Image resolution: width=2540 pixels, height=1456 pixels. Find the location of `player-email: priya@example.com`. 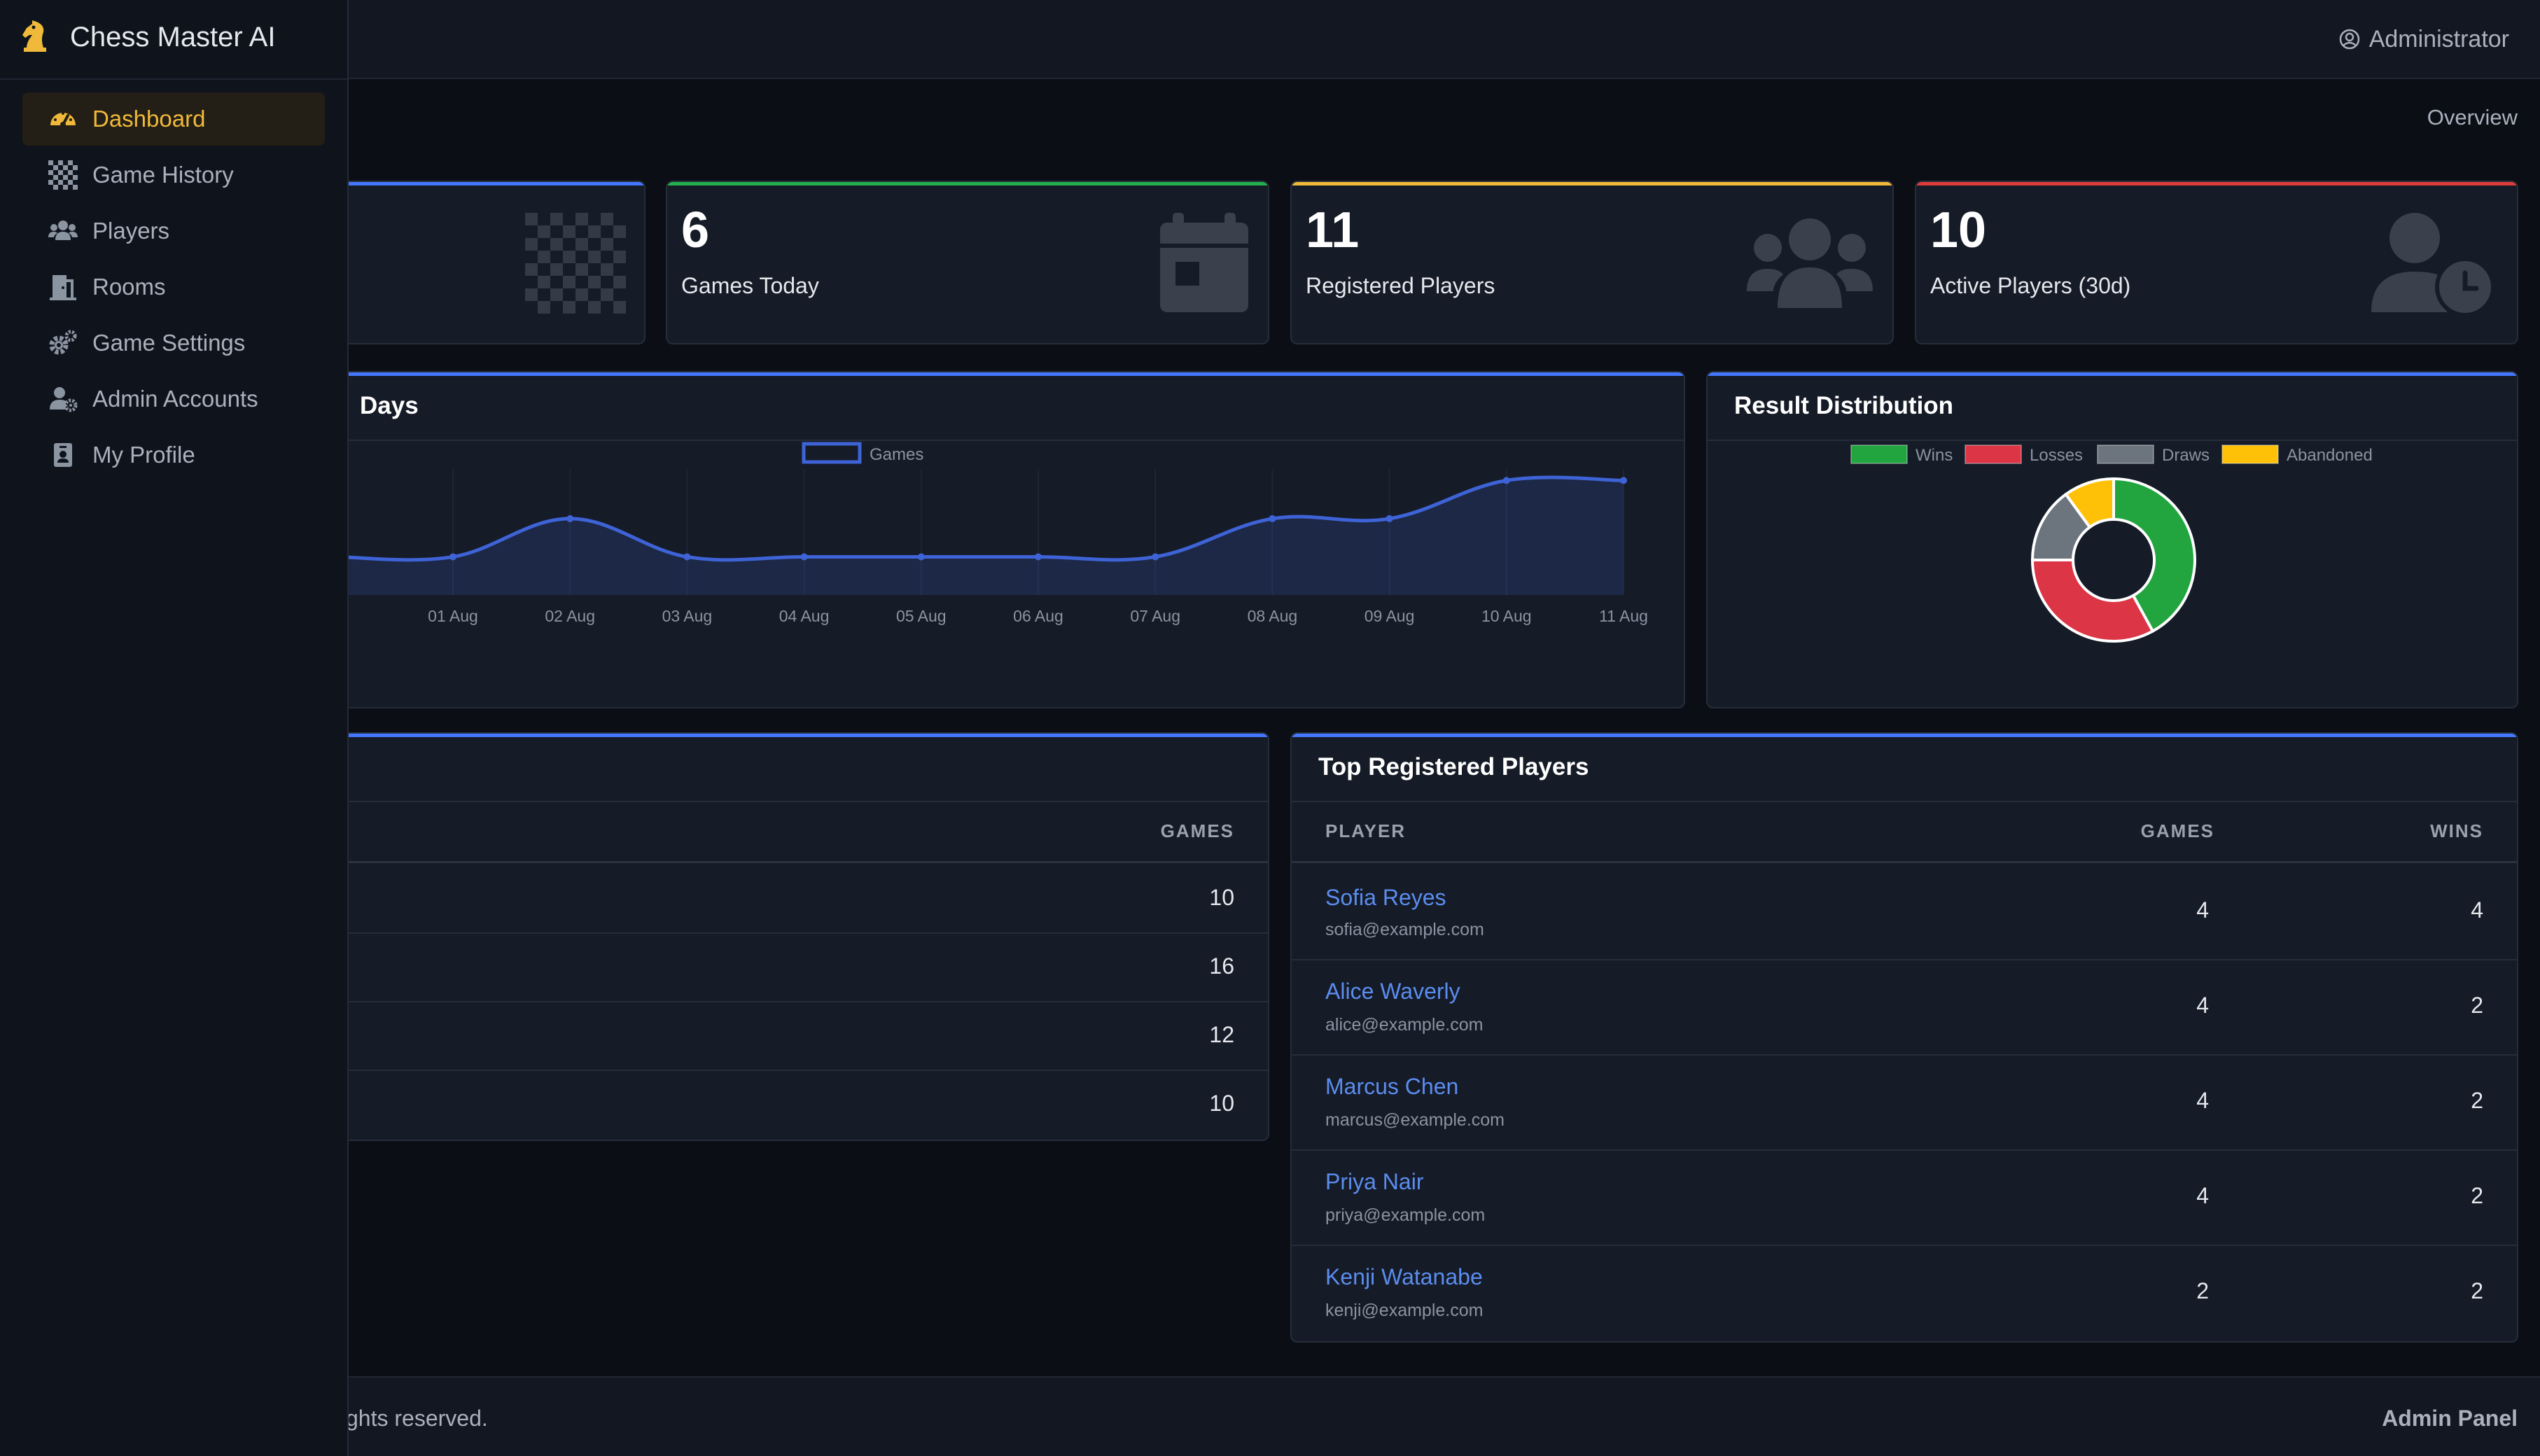

player-email: priya@example.com is located at coordinates (1405, 1215).